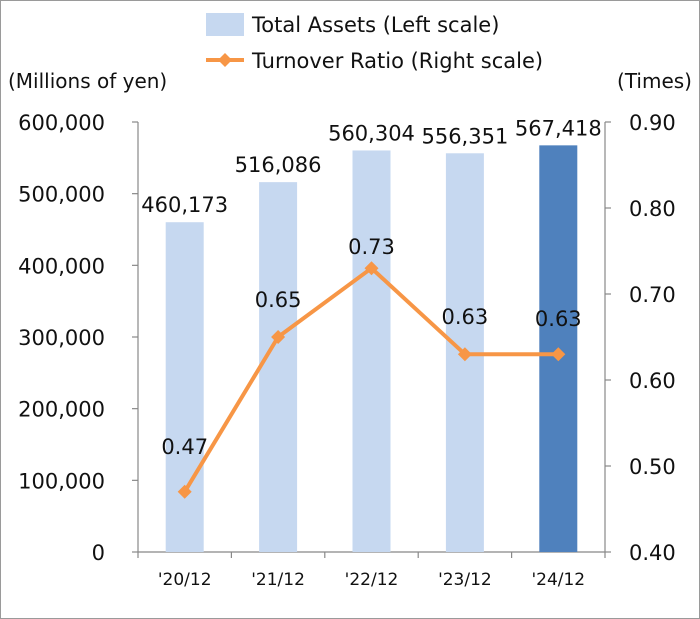 The width and height of the screenshot is (700, 619). Describe the element at coordinates (372, 580) in the screenshot. I see `x-tick-label: '22/12` at that location.